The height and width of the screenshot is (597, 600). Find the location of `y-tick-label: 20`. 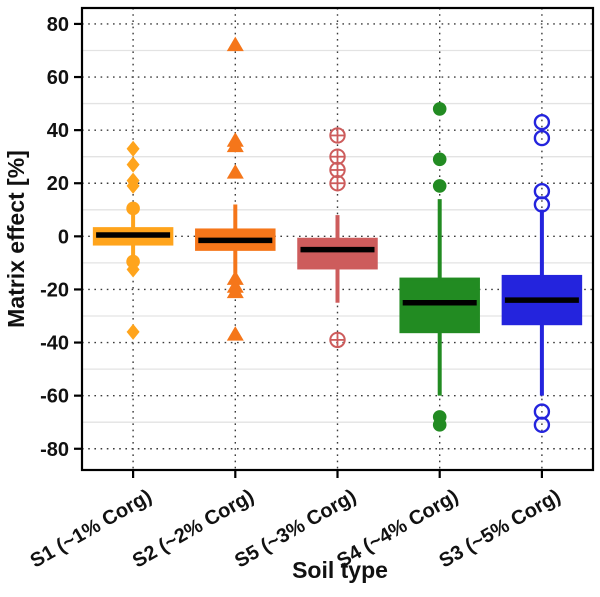

y-tick-label: 20 is located at coordinates (58, 184).